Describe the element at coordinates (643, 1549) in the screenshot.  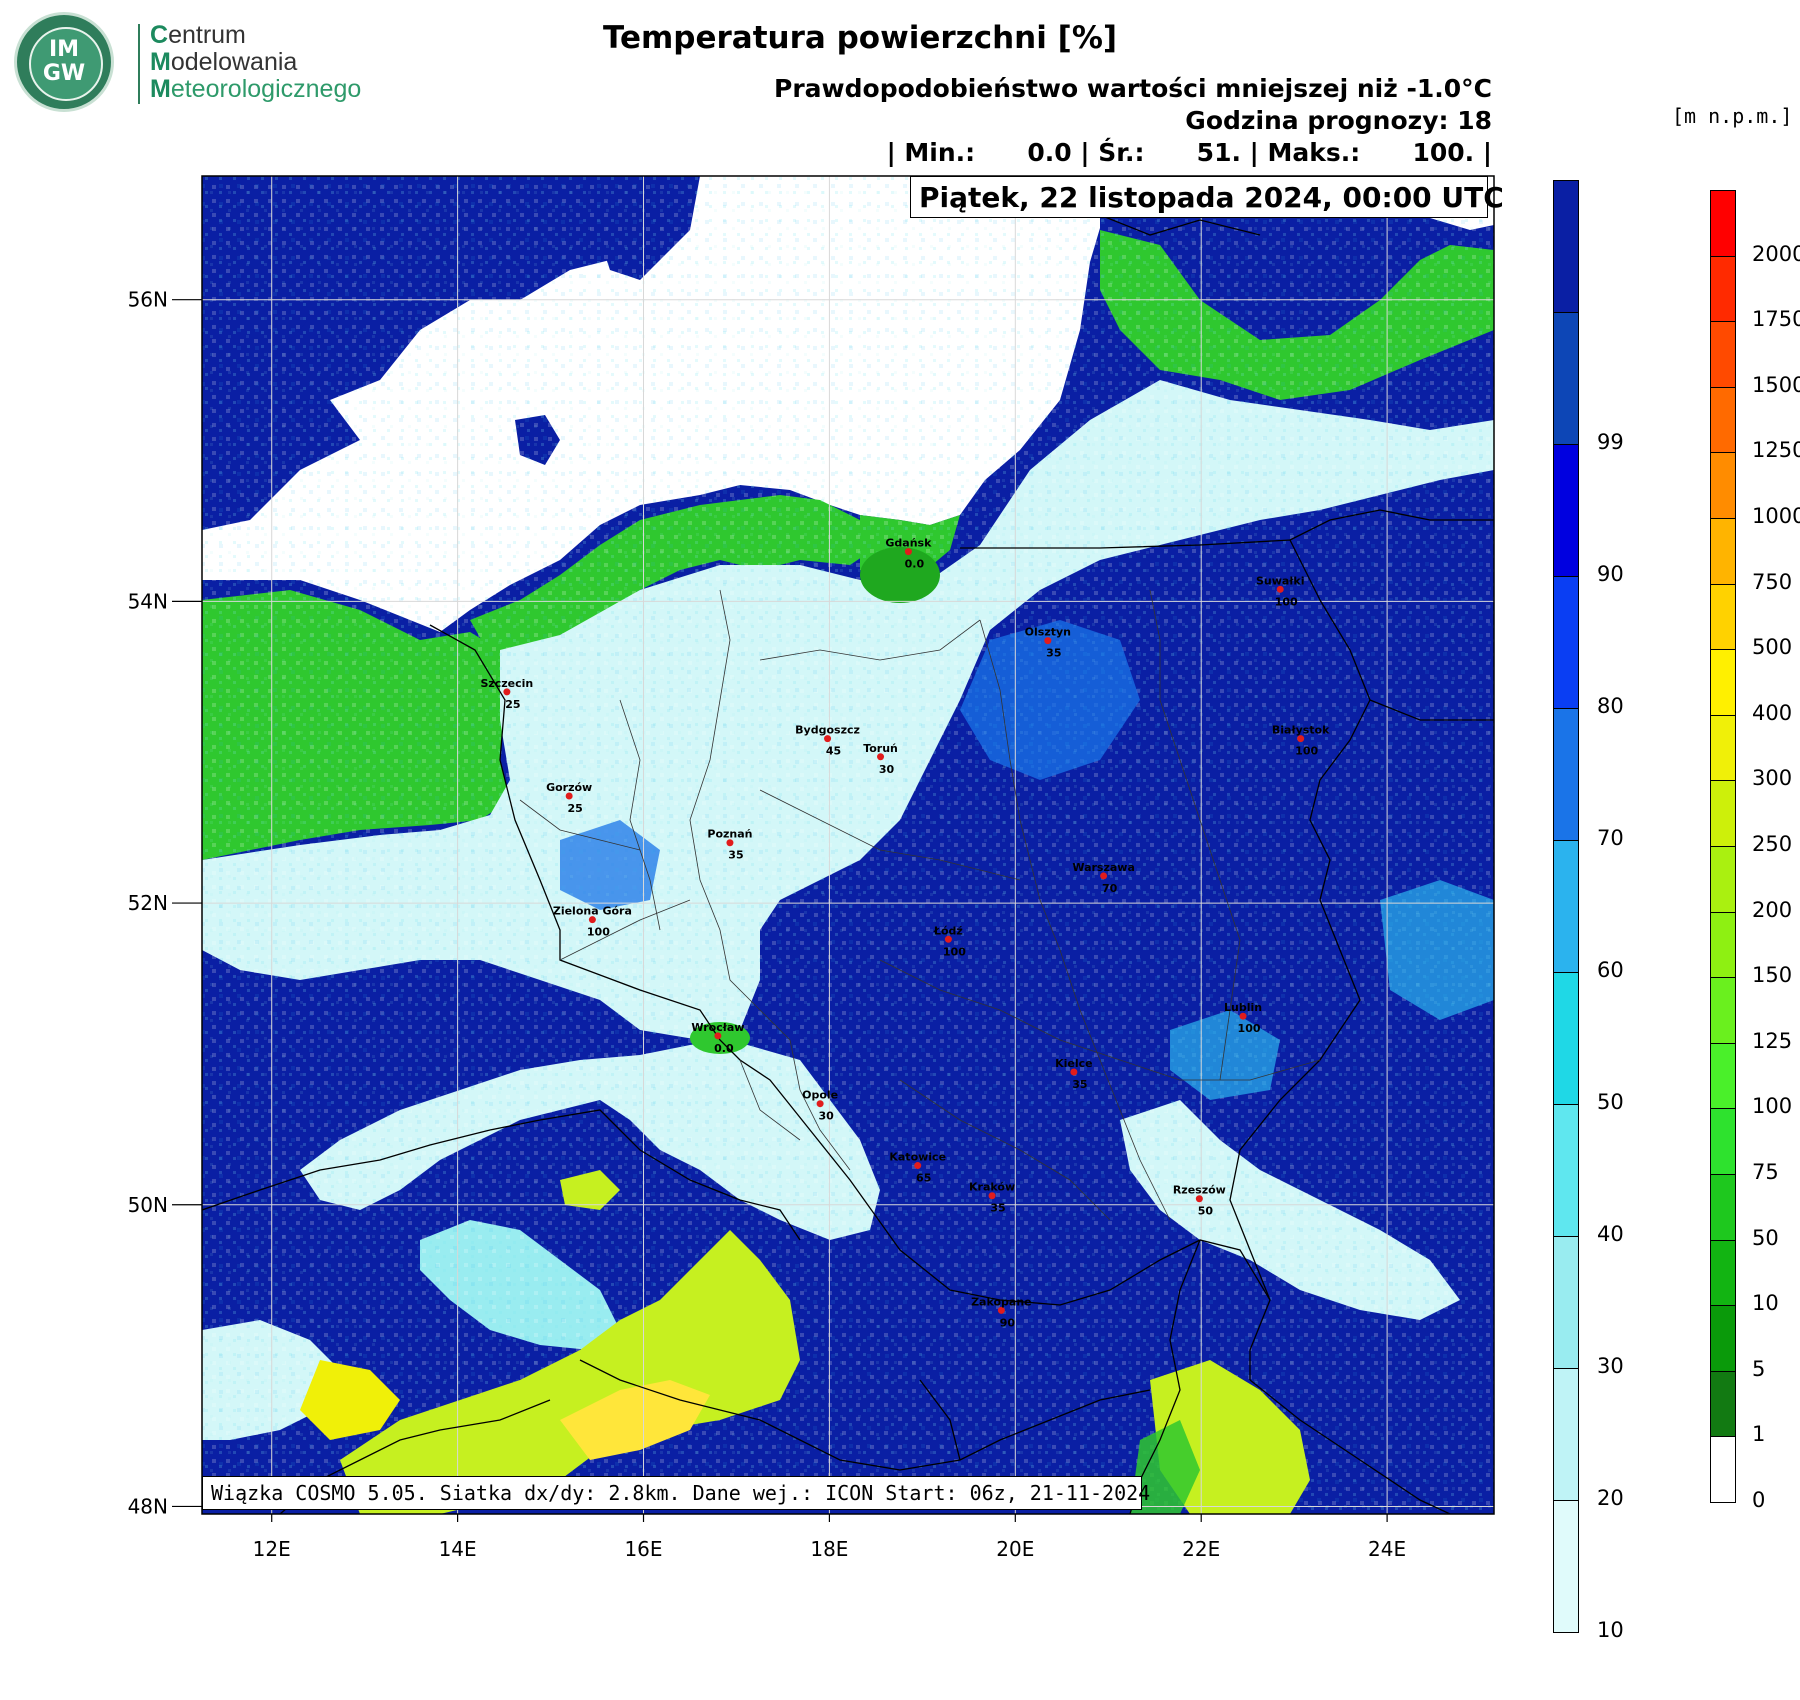
I see `lon-tick-label: 16E` at that location.